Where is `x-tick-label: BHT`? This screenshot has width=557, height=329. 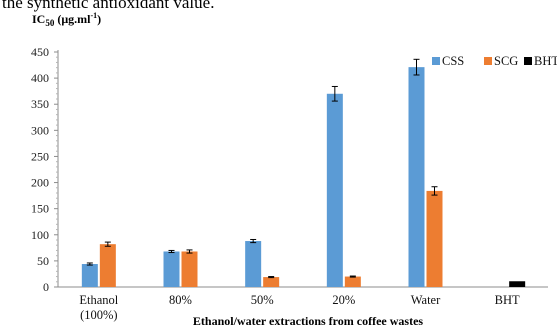 x-tick-label: BHT is located at coordinates (507, 300).